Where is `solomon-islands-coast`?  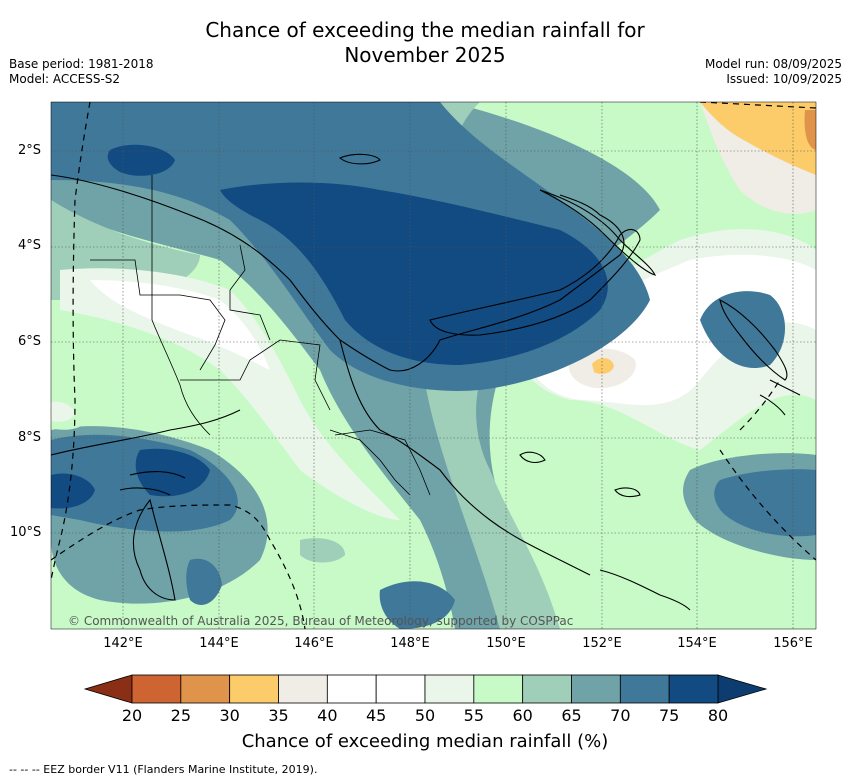 solomon-islands-coast is located at coordinates (780, 397).